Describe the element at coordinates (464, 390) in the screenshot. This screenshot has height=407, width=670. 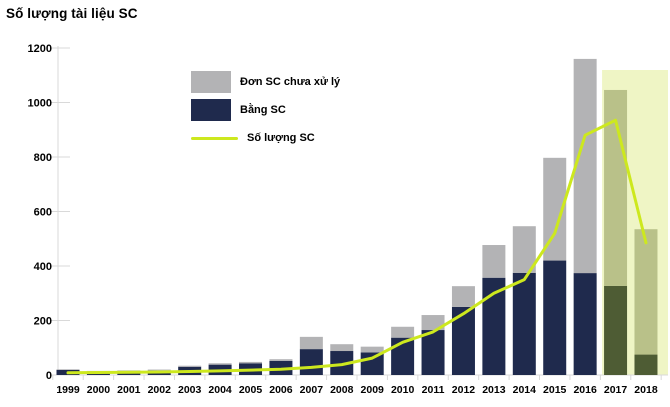
I see `x-tick-label: 2012` at that location.